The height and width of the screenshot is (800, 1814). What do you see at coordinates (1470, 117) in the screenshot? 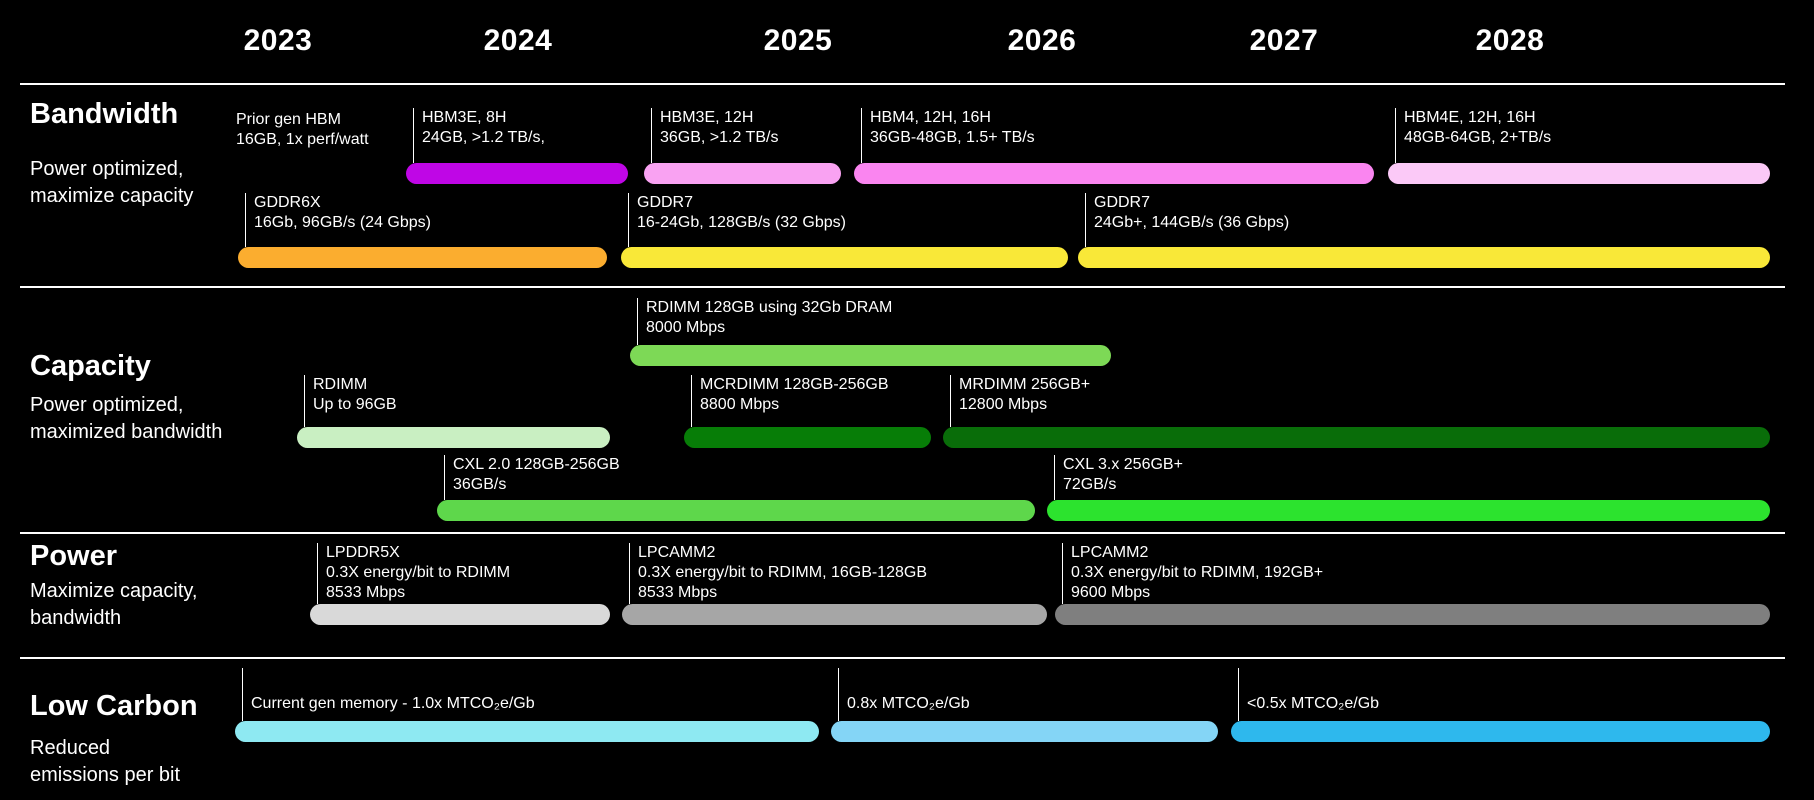
I see `bar-label-line: HBM4E, 12H, 16H` at bounding box center [1470, 117].